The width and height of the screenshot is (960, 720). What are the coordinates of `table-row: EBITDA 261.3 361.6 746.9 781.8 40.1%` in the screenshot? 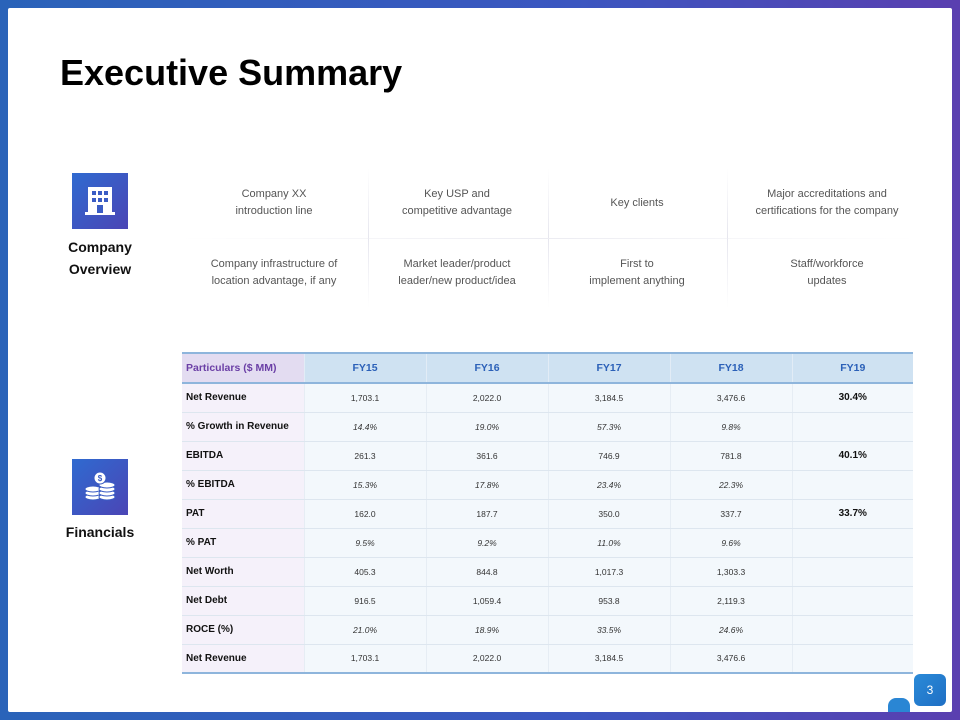 It's located at (547, 456).